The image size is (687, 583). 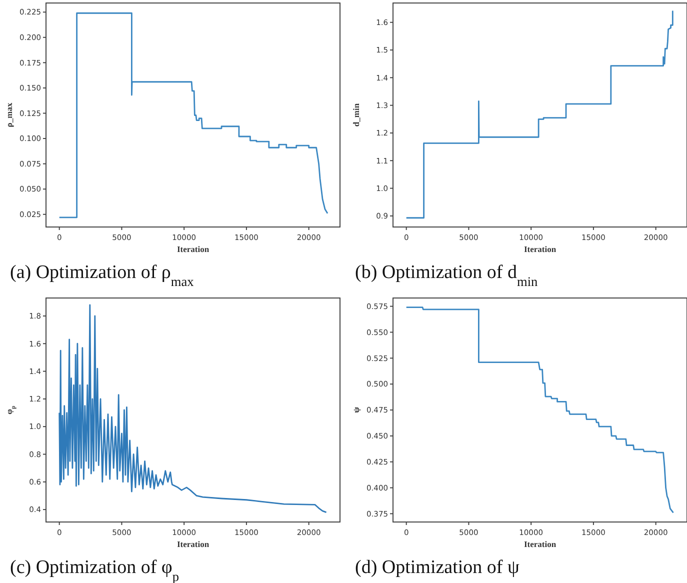 What do you see at coordinates (95, 570) in the screenshot?
I see `text: (c) Optimization of φ$_{p}$` at bounding box center [95, 570].